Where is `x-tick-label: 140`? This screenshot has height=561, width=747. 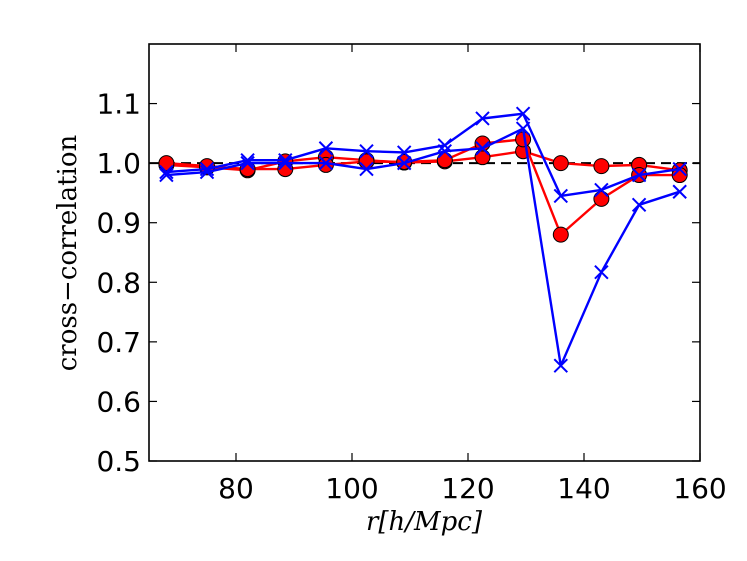
x-tick-label: 140 is located at coordinates (583, 488).